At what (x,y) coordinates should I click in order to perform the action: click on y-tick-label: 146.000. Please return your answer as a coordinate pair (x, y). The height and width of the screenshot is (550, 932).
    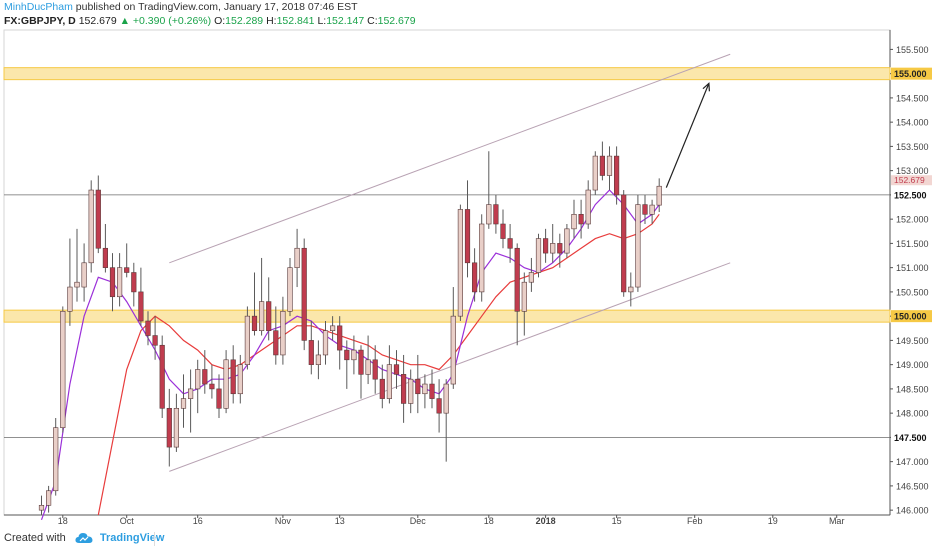
    Looking at the image, I should click on (912, 511).